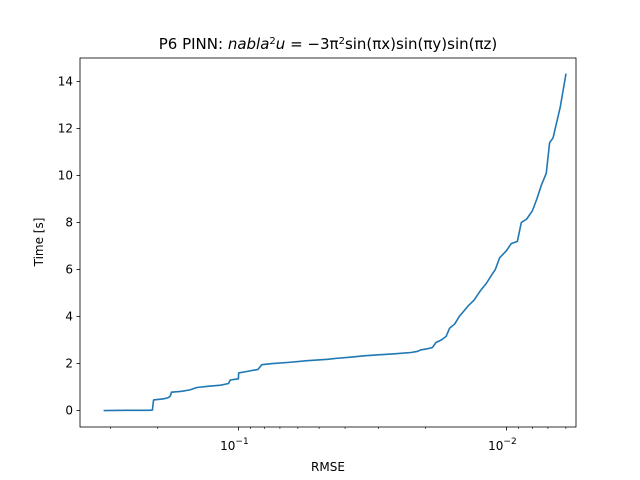 The width and height of the screenshot is (640, 480). Describe the element at coordinates (69, 411) in the screenshot. I see `y-tick-label: 0` at that location.